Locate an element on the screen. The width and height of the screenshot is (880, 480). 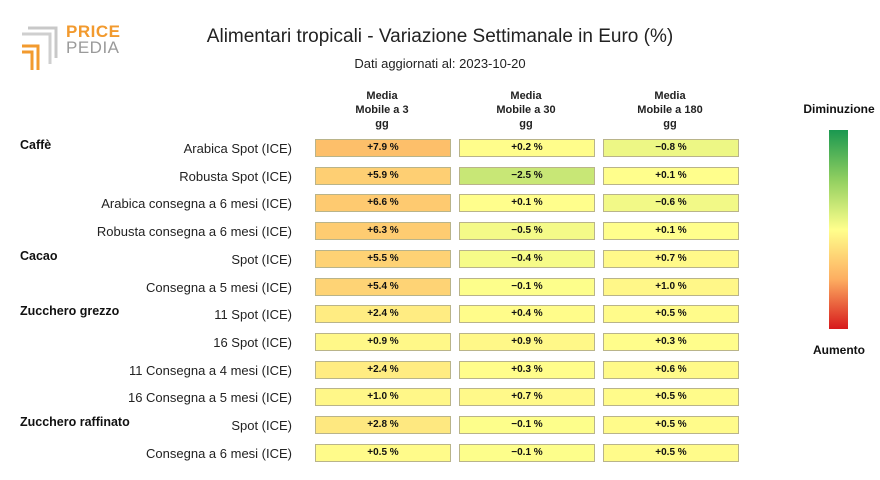
heatmap-cell: −0.6 % is located at coordinates (671, 203).